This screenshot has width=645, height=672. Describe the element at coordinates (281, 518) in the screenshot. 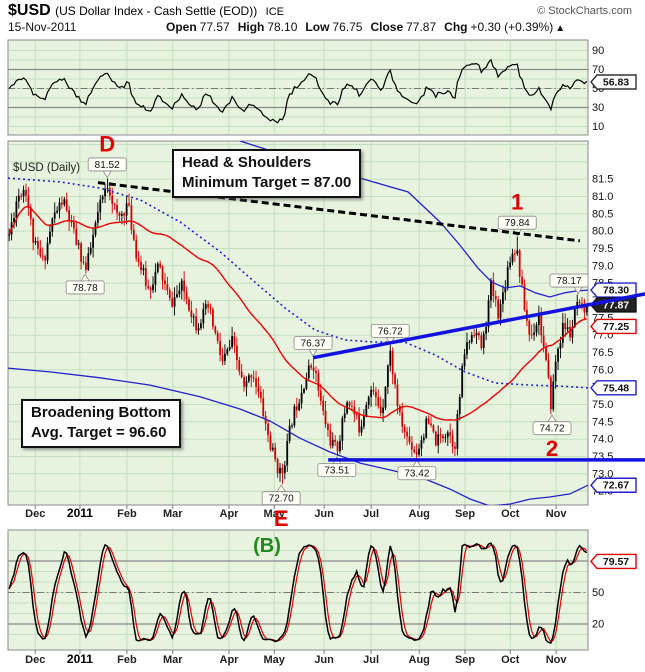

I see `letter-E: E` at that location.